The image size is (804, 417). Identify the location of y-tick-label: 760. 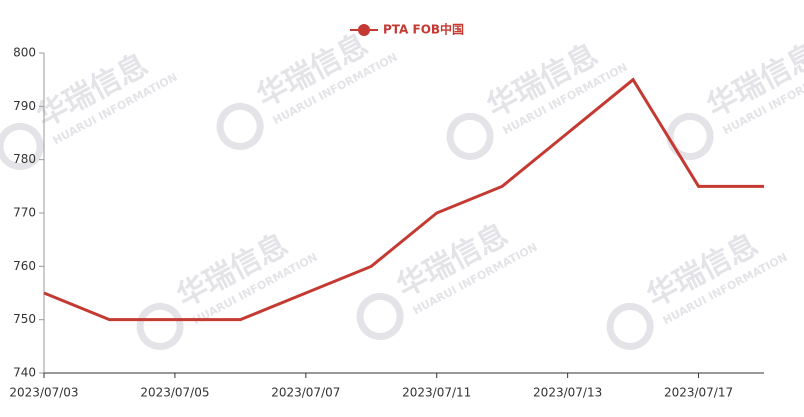
(24, 266).